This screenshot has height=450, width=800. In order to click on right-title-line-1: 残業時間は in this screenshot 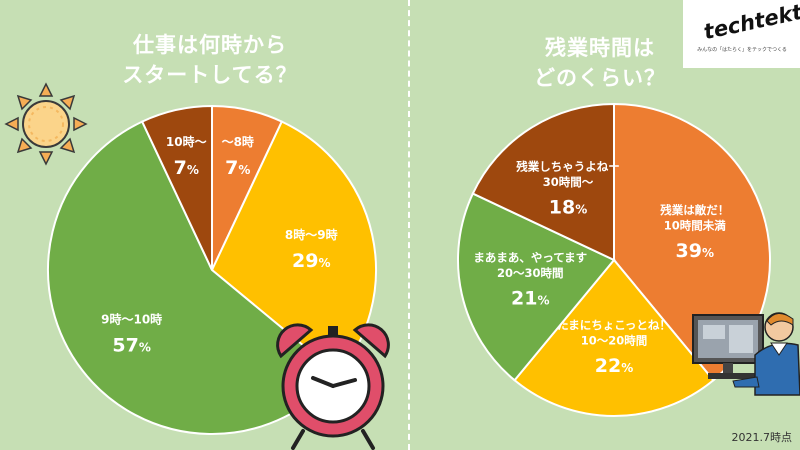, I will do `click(600, 48)`.